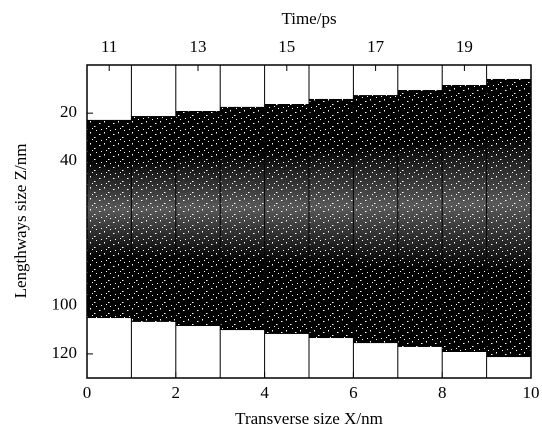  Describe the element at coordinates (353, 392) in the screenshot. I see `x-tick-label: 6` at that location.